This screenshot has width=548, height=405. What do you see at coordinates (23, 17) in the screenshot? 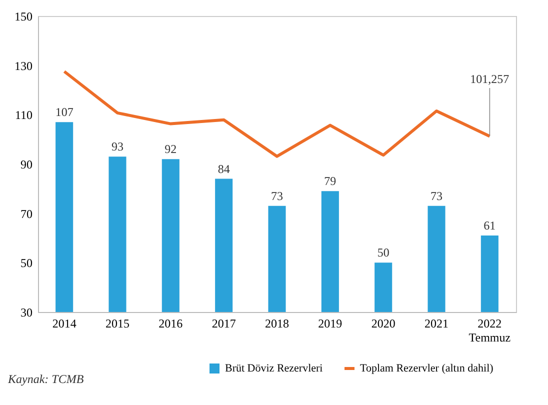
I see `y-tick-label: 150` at bounding box center [23, 17].